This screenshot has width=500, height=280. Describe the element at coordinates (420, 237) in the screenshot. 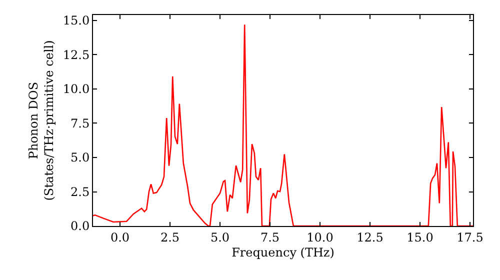

I see `x-tick-label: 15.0` at that location.